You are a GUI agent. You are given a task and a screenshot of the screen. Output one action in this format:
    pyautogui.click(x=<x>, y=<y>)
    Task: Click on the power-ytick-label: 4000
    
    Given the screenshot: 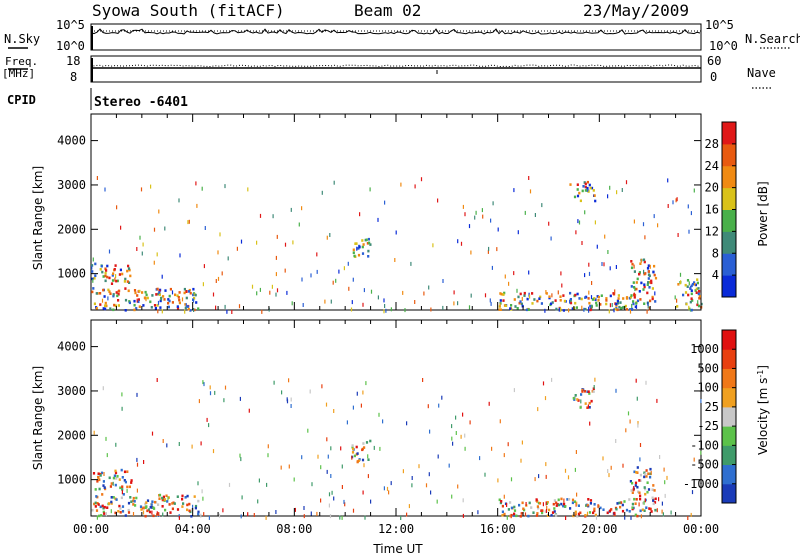 What is the action you would take?
    pyautogui.click(x=71, y=141)
    